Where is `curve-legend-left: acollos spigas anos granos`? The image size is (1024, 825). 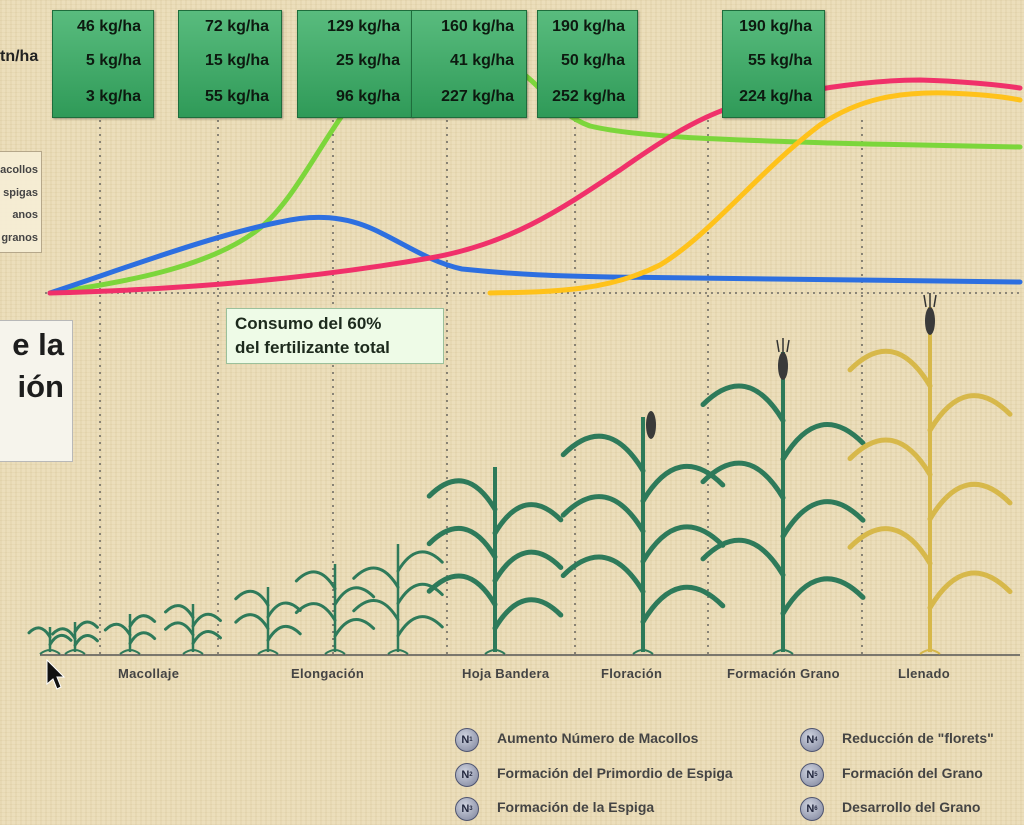
curve-legend-left: acollos spigas anos granos is located at coordinates (21, 202).